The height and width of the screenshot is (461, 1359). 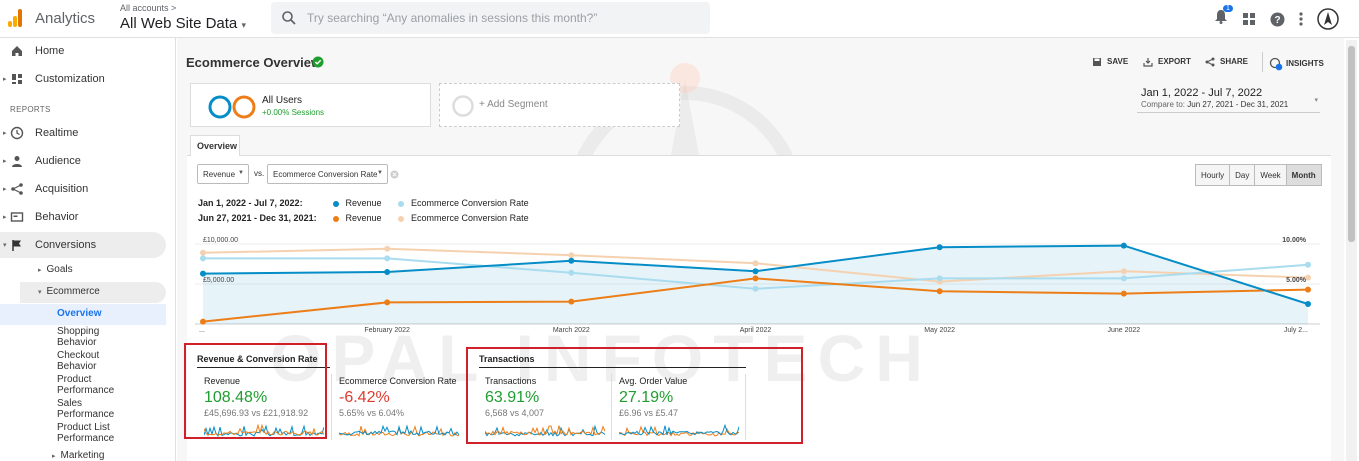 What do you see at coordinates (41, 133) in the screenshot?
I see `sidebar-item-realtime: ▸ Realtime` at bounding box center [41, 133].